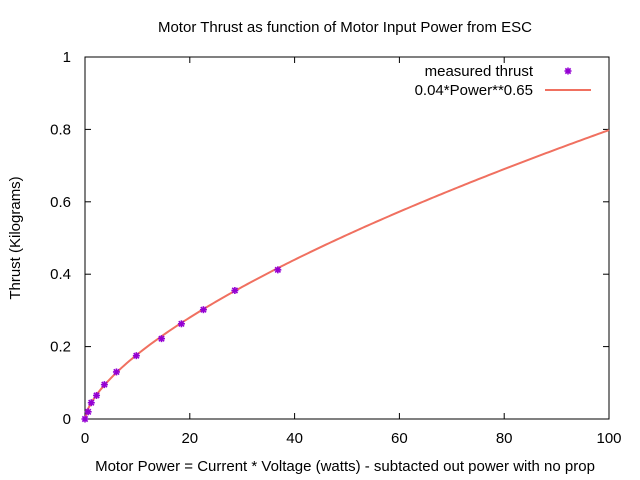 The width and height of the screenshot is (640, 480). What do you see at coordinates (60, 347) in the screenshot?
I see `y-tick-label: 0.2` at bounding box center [60, 347].